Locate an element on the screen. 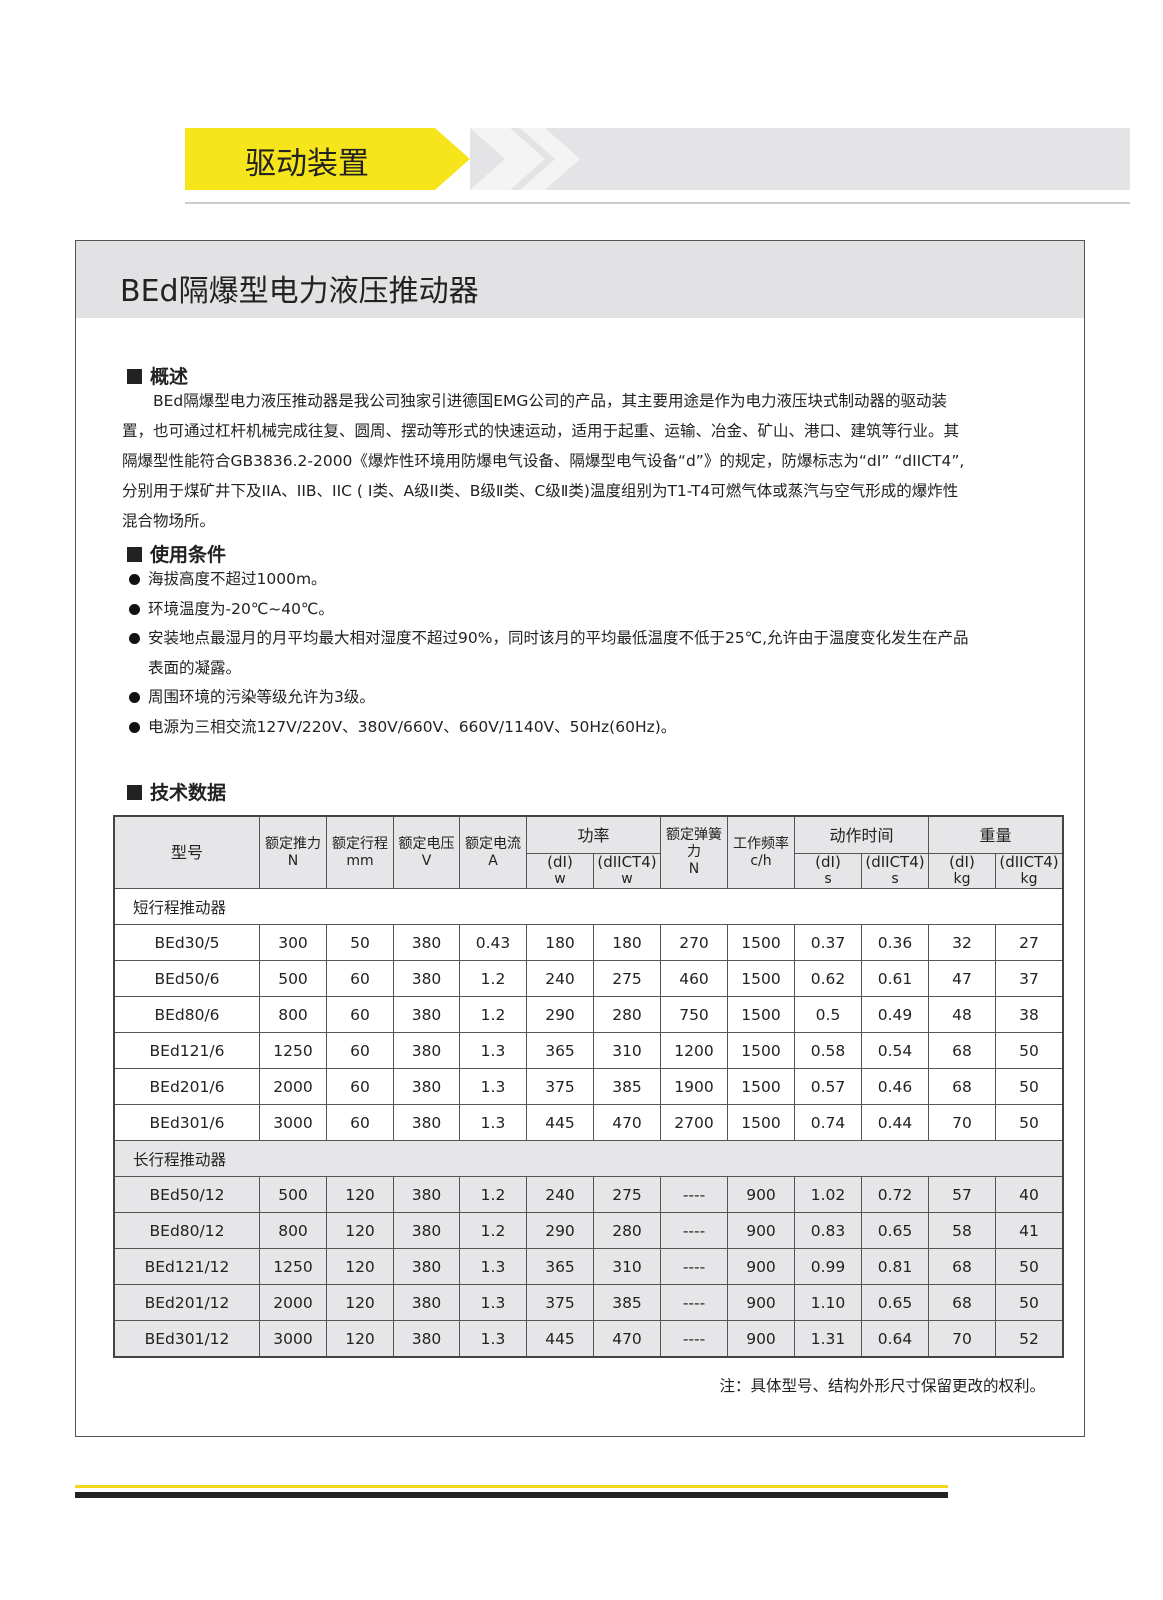 The height and width of the screenshot is (1600, 1163). cell: 1.31 is located at coordinates (828, 1339).